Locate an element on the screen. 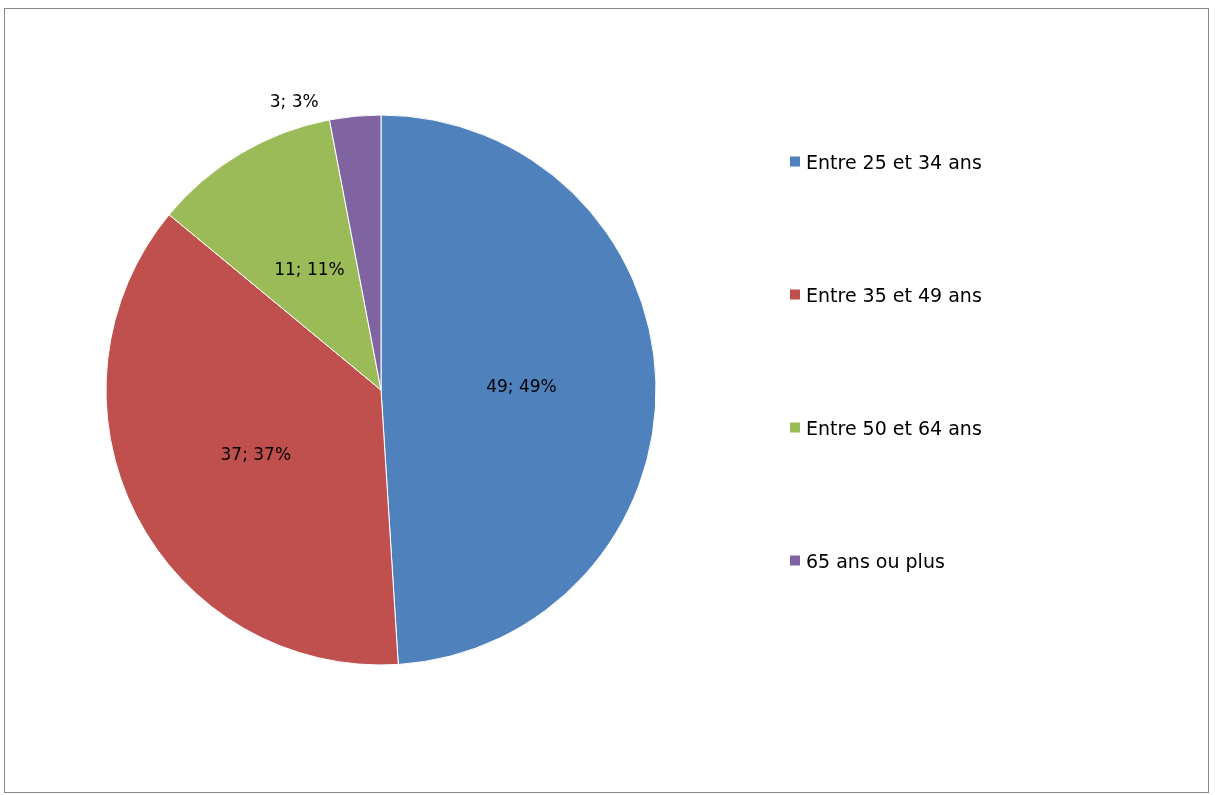 Image resolution: width=1215 pixels, height=795 pixels. data-label: 49; 49% is located at coordinates (521, 385).